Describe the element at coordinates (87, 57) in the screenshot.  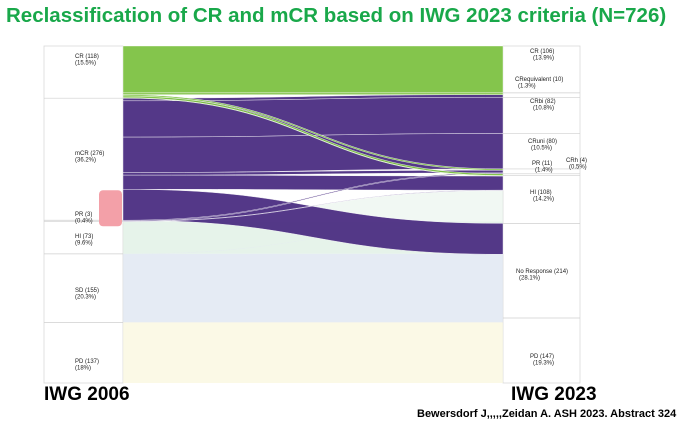
I see `left-node-label-cr: CR (118)` at that location.